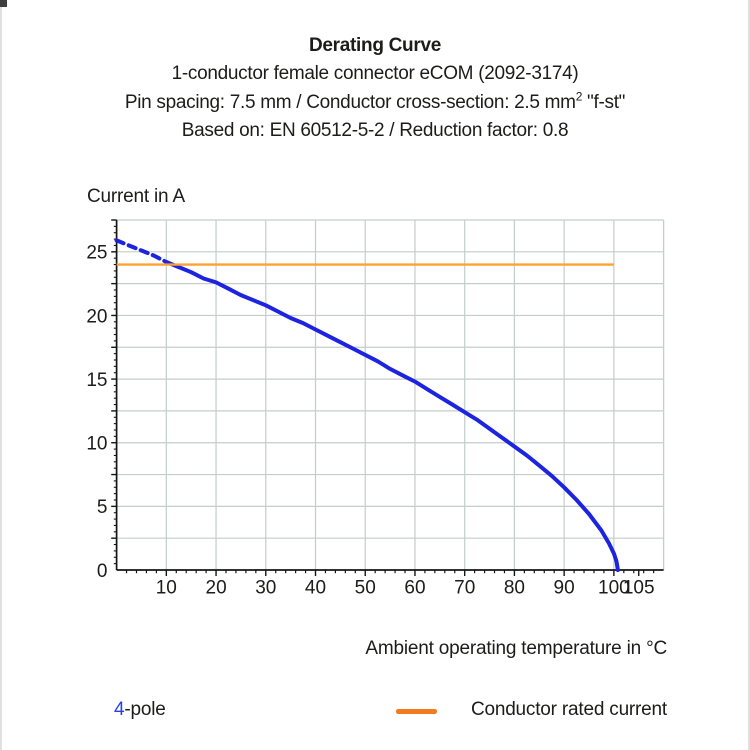  What do you see at coordinates (96, 316) in the screenshot?
I see `y-tick-label: 20` at bounding box center [96, 316].